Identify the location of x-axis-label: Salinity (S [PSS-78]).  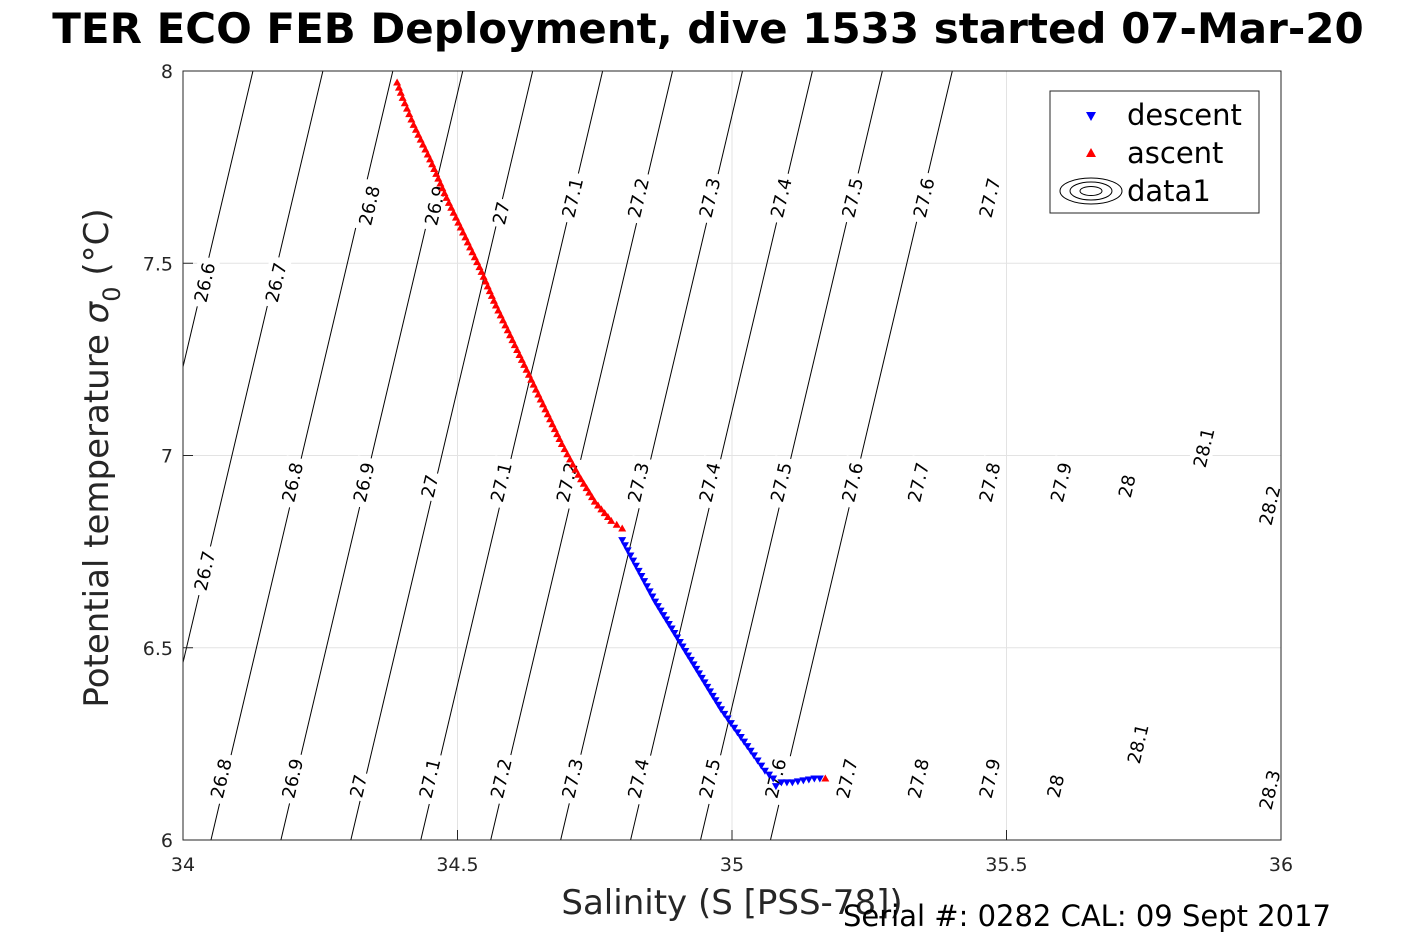
(731, 903).